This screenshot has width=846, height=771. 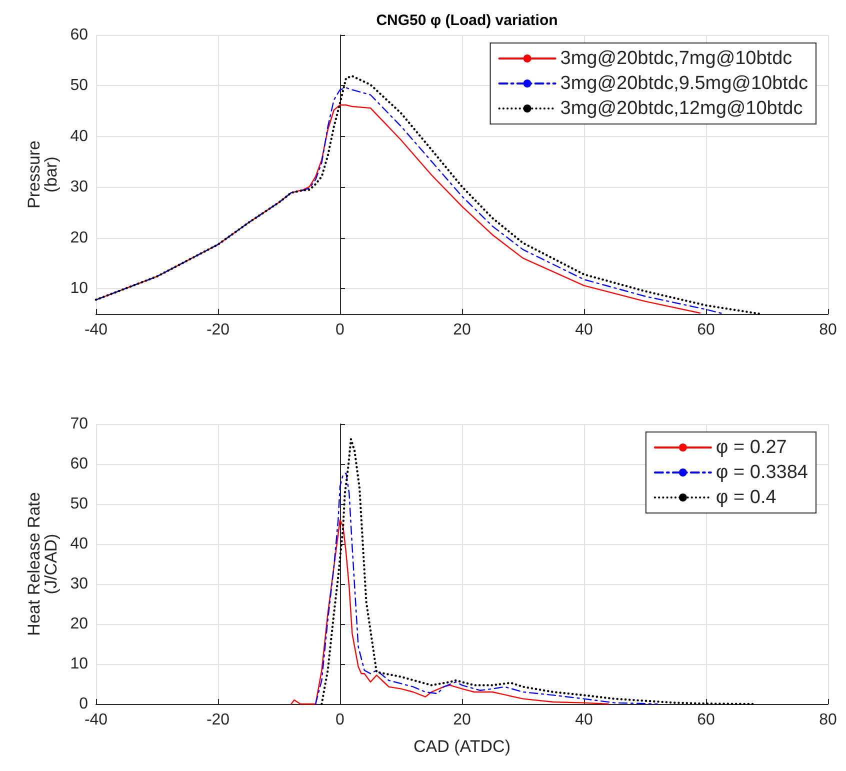 What do you see at coordinates (676, 58) in the screenshot?
I see `legend-label: 3mg@20btdc,7mg@10btdc` at bounding box center [676, 58].